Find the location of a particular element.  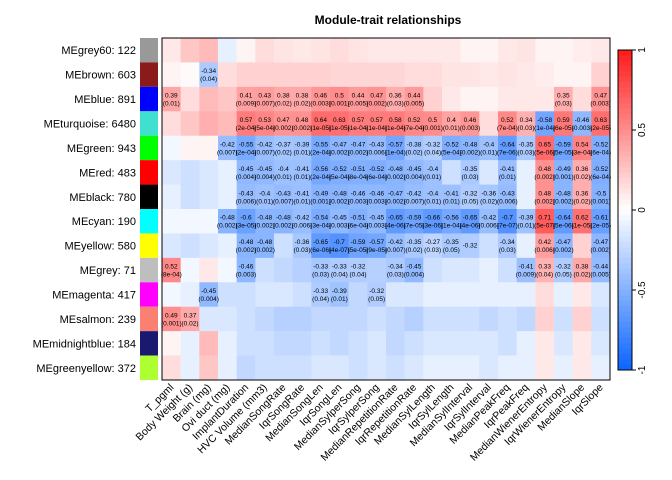

cell-label: -0.42 (0.006) is located at coordinates (302, 222).